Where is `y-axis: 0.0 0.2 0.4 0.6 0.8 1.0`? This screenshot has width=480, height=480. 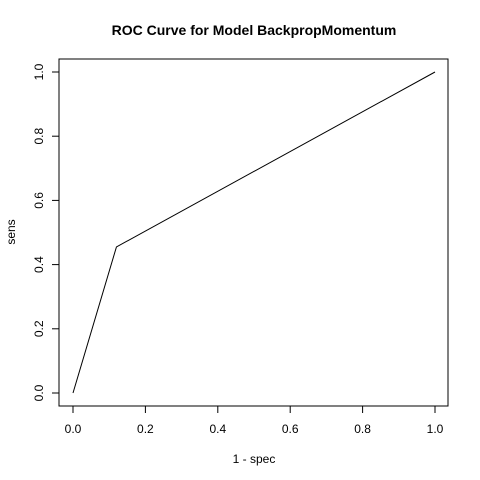
y-axis: 0.0 0.2 0.4 0.6 0.8 1.0 is located at coordinates (46, 232).